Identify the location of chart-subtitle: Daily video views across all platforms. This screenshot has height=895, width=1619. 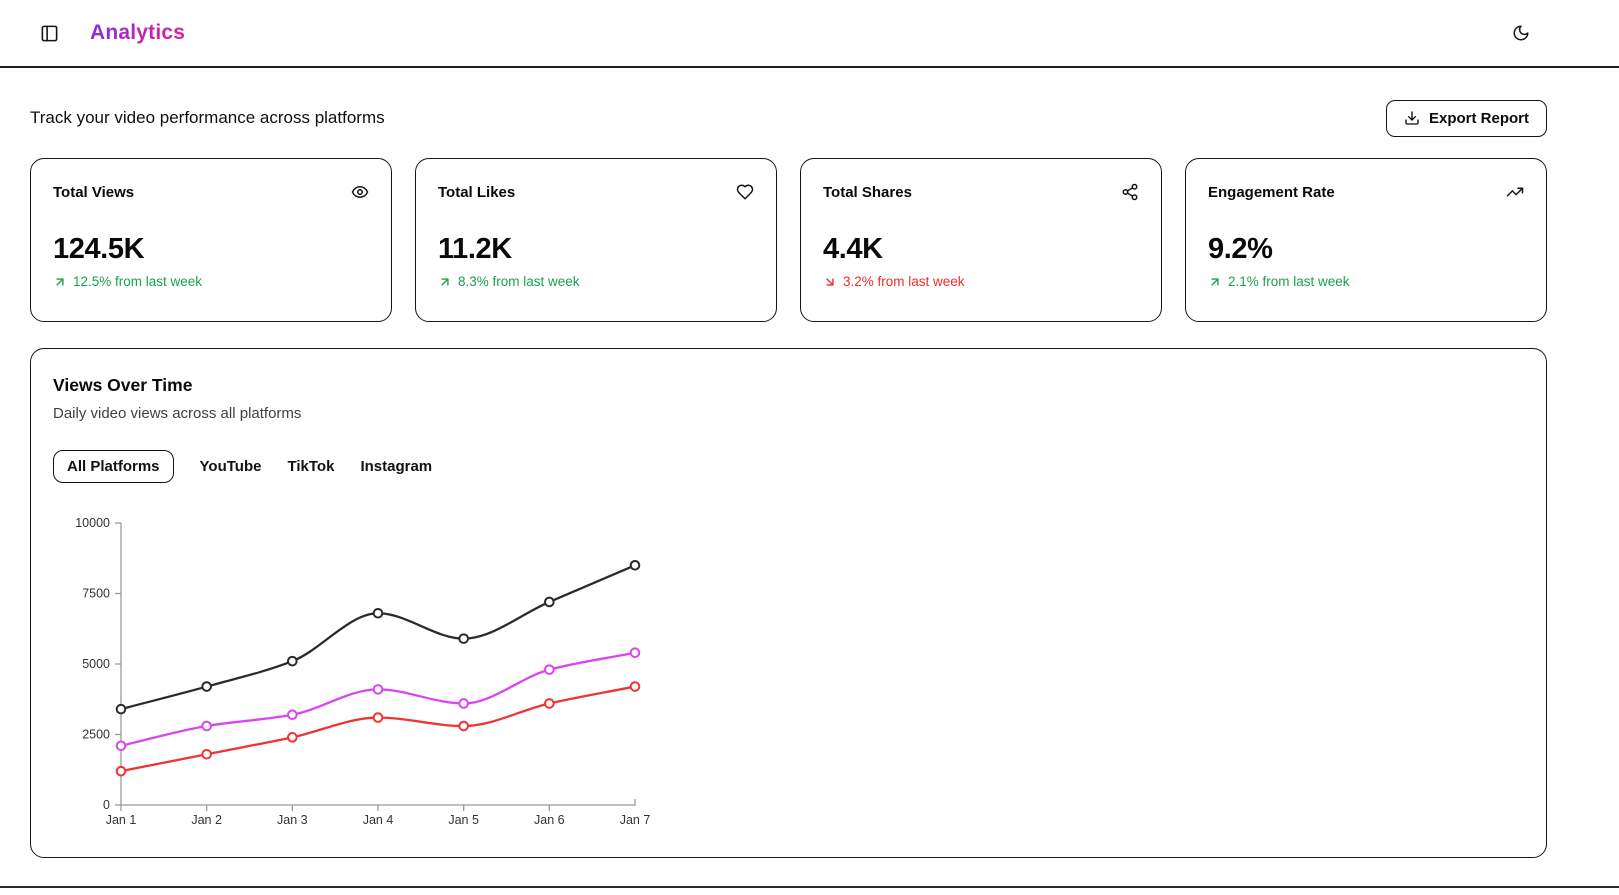
(177, 413).